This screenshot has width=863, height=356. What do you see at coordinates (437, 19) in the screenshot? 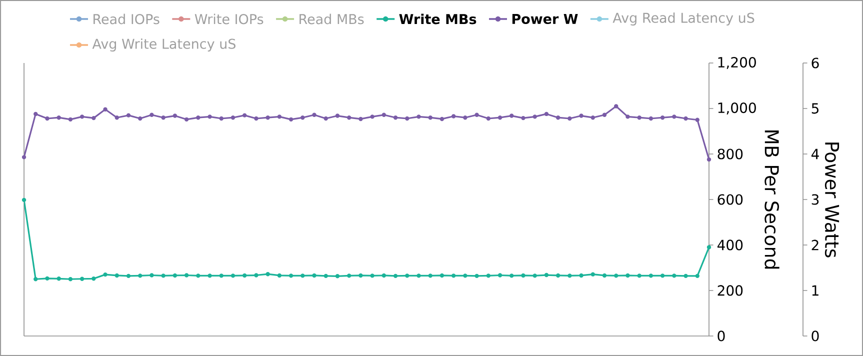
I see `legend-label: Write MBs` at bounding box center [437, 19].